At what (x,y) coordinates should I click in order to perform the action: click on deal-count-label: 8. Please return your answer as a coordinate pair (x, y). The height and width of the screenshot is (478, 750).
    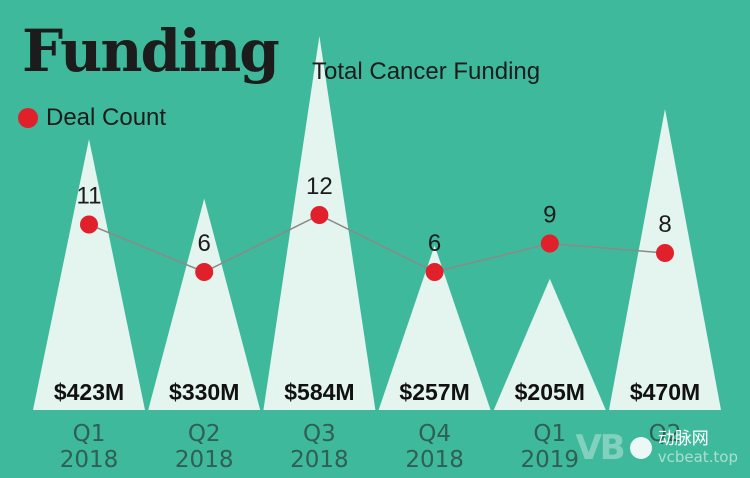
    Looking at the image, I should click on (664, 224).